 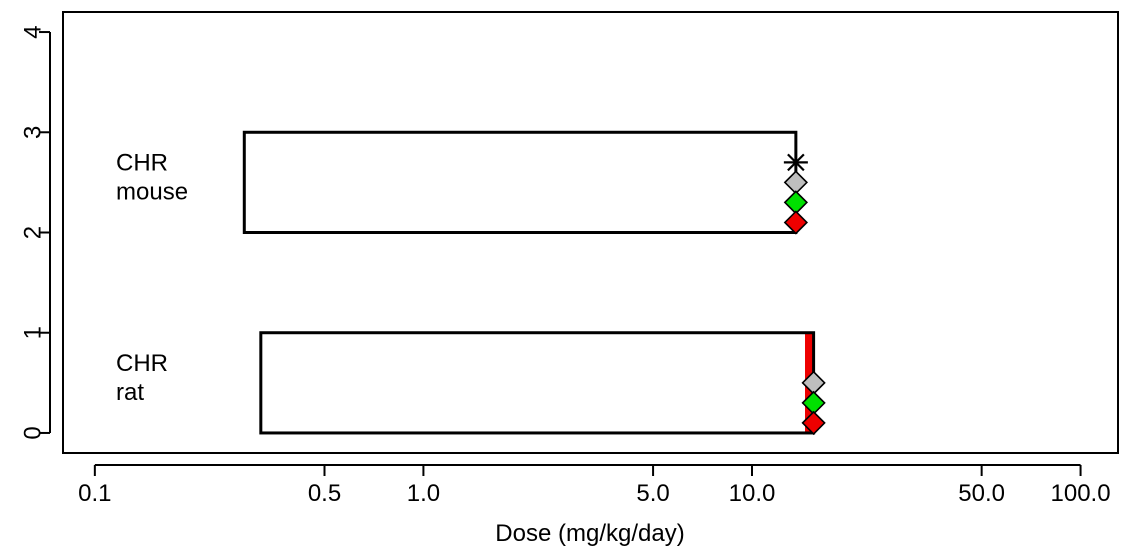 What do you see at coordinates (324, 493) in the screenshot?
I see `x-tick-label: 0.5` at bounding box center [324, 493].